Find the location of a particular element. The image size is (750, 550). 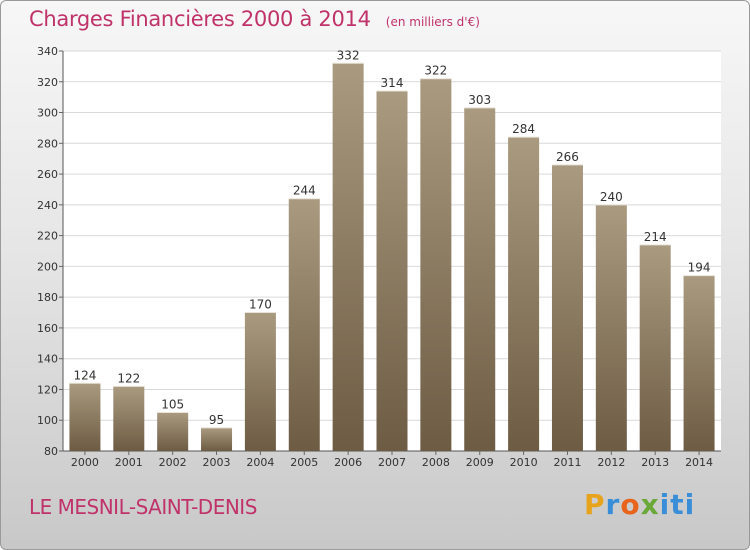

x-tick-label-2004: 2004 is located at coordinates (260, 462).